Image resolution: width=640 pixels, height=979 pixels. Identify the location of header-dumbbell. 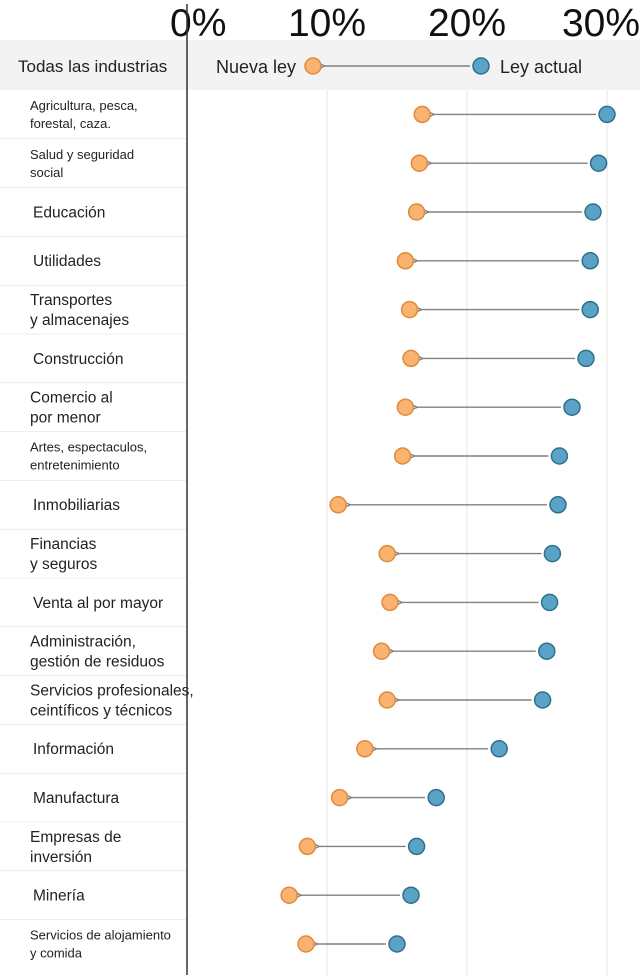
(397, 66).